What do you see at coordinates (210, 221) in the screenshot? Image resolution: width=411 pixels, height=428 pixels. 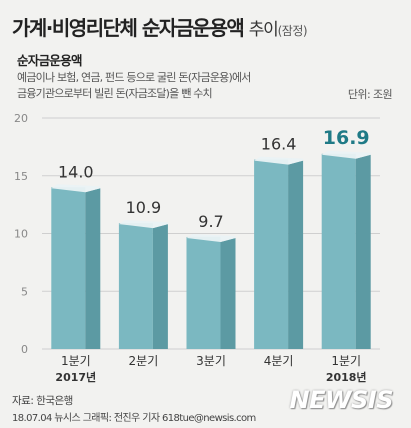 I see `data-label: 9.7` at bounding box center [210, 221].